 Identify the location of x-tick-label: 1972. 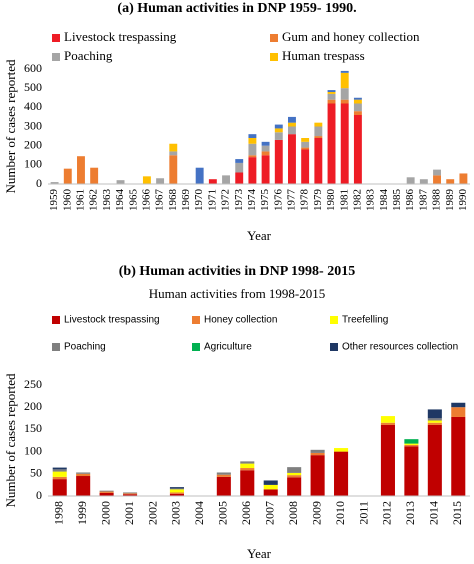
(226, 200).